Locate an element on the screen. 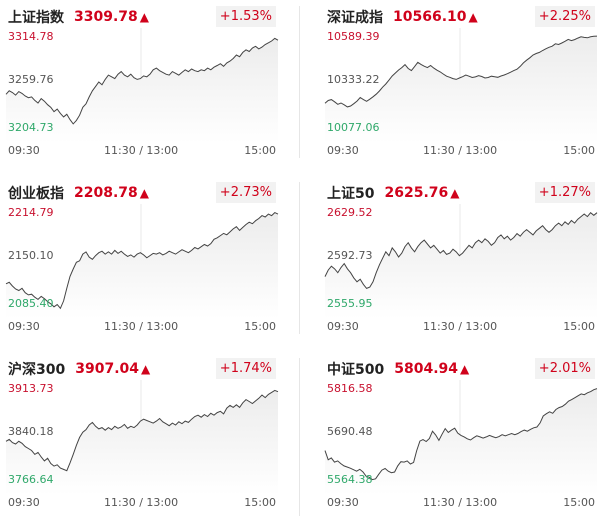 This screenshot has width=599, height=522. change-percent-badge: +2.73% is located at coordinates (245, 192).